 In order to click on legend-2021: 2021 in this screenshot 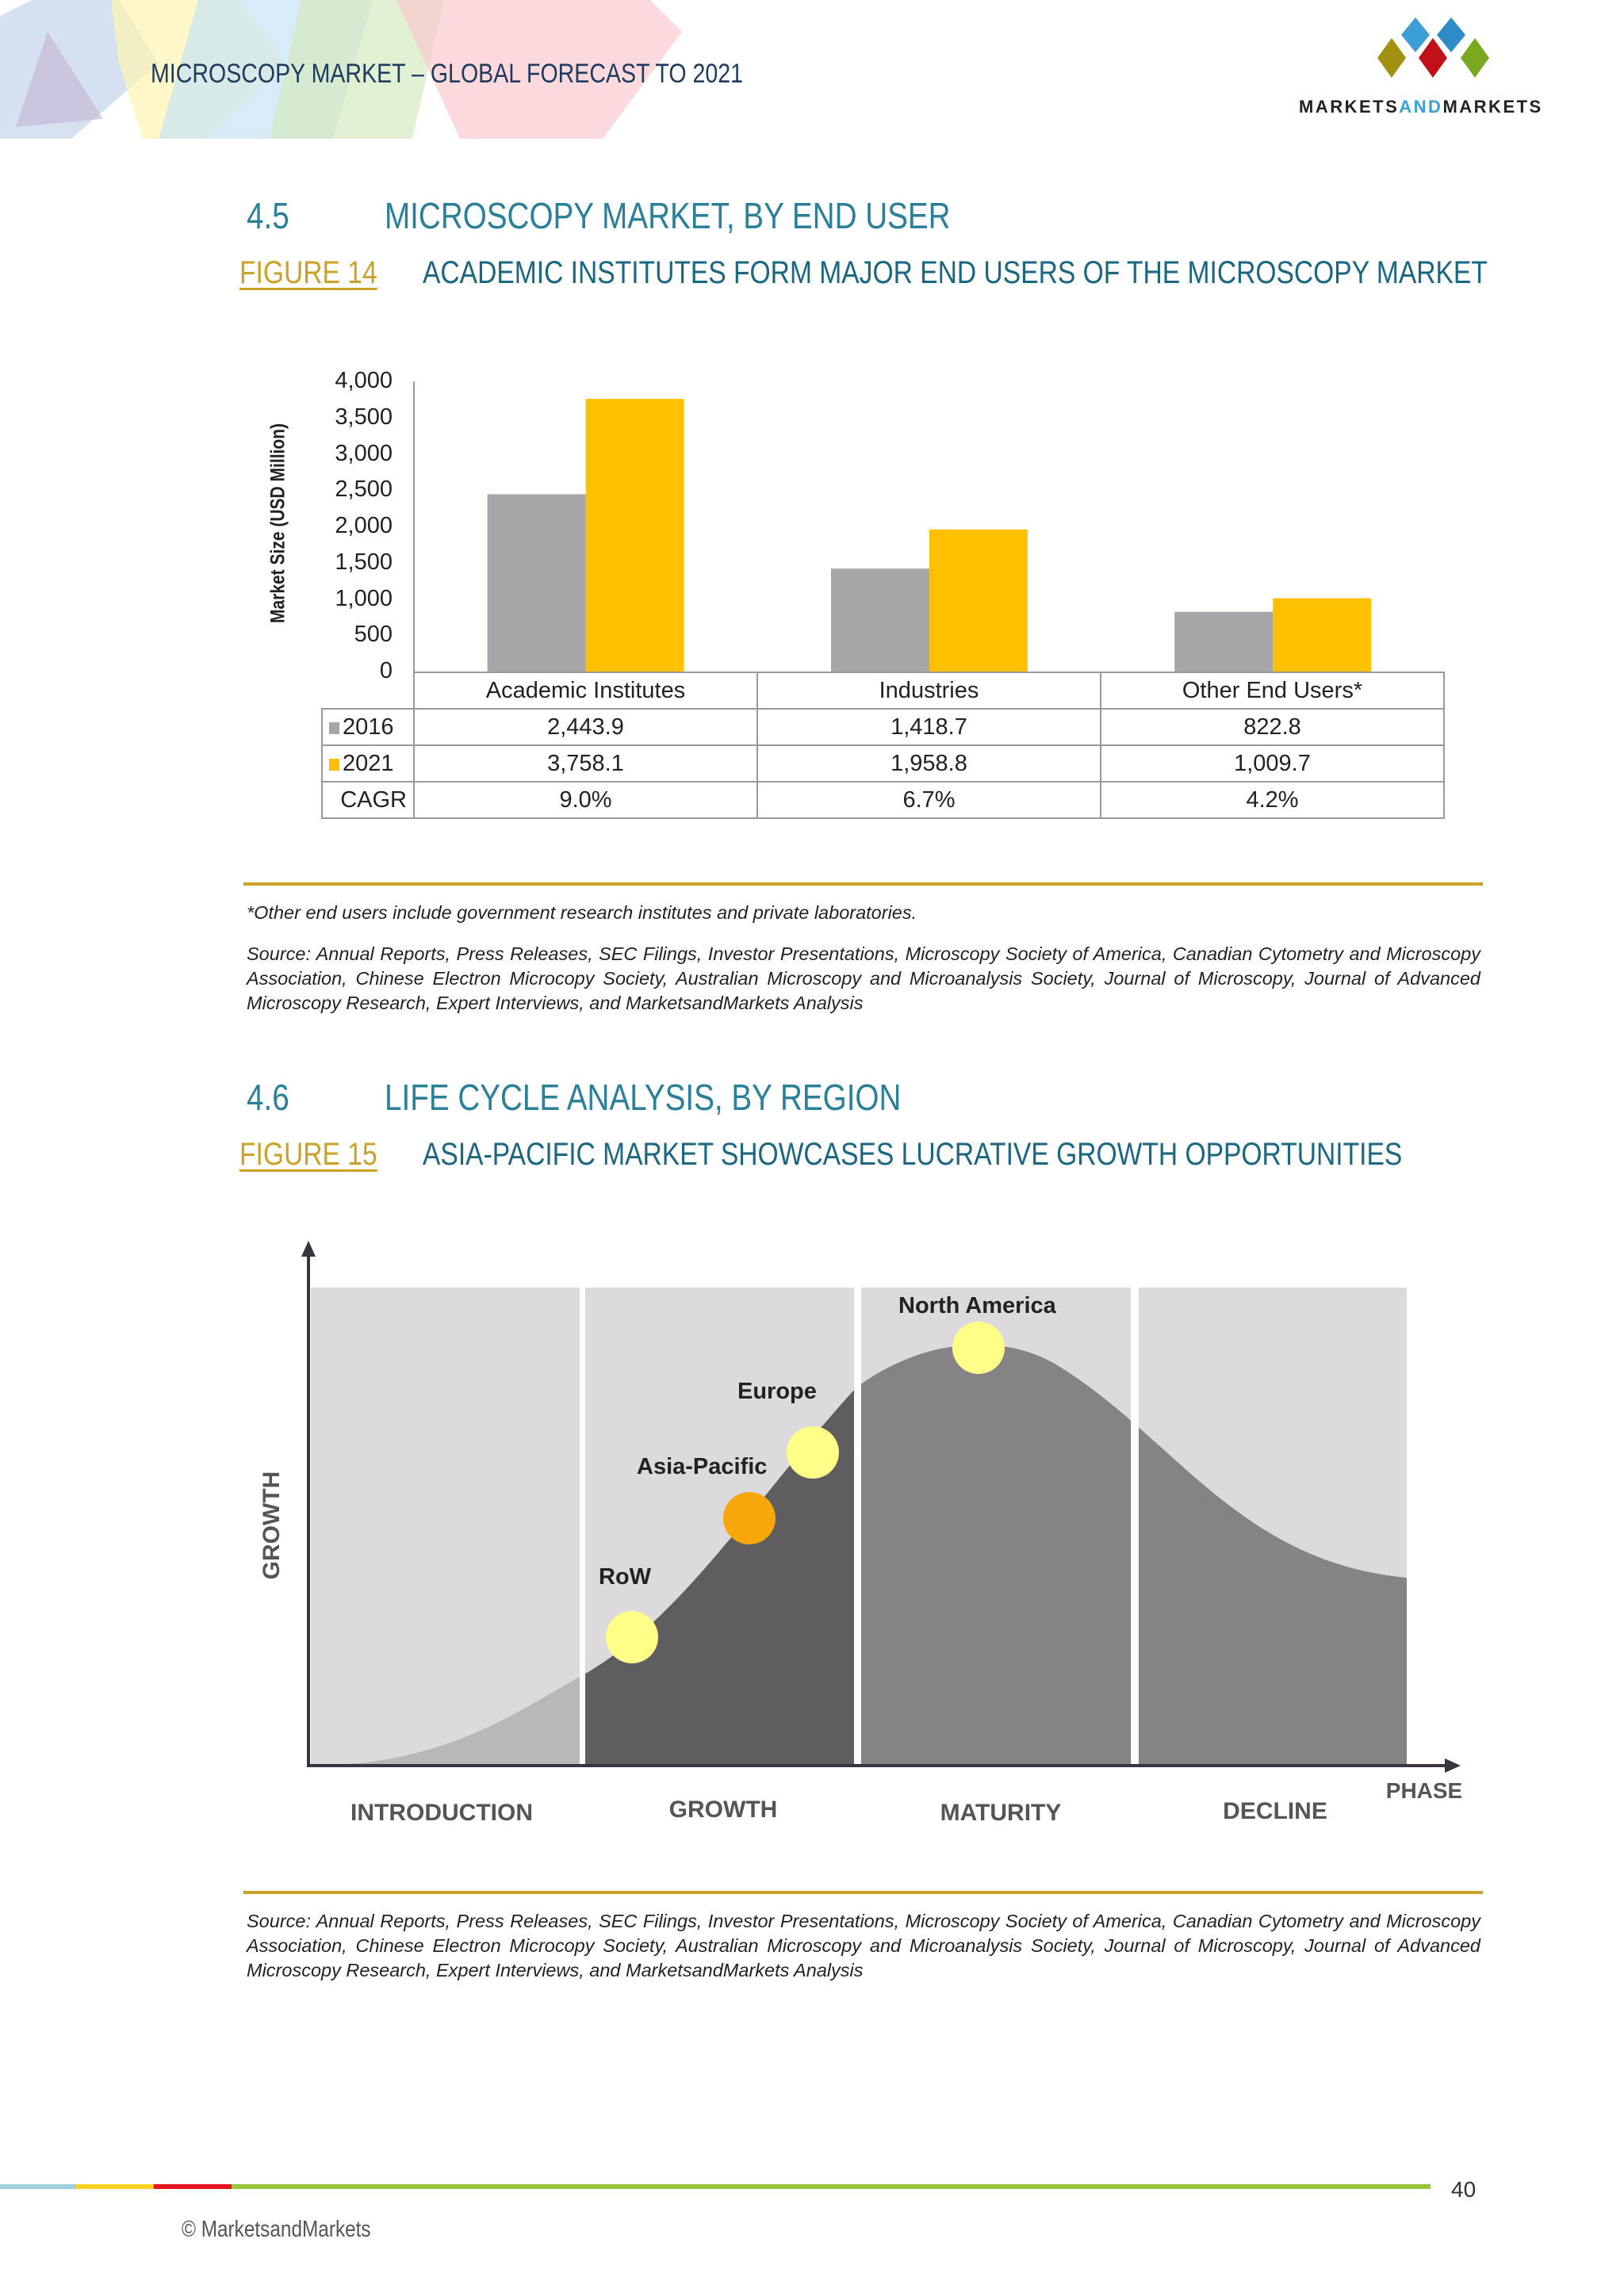, I will do `click(368, 764)`.